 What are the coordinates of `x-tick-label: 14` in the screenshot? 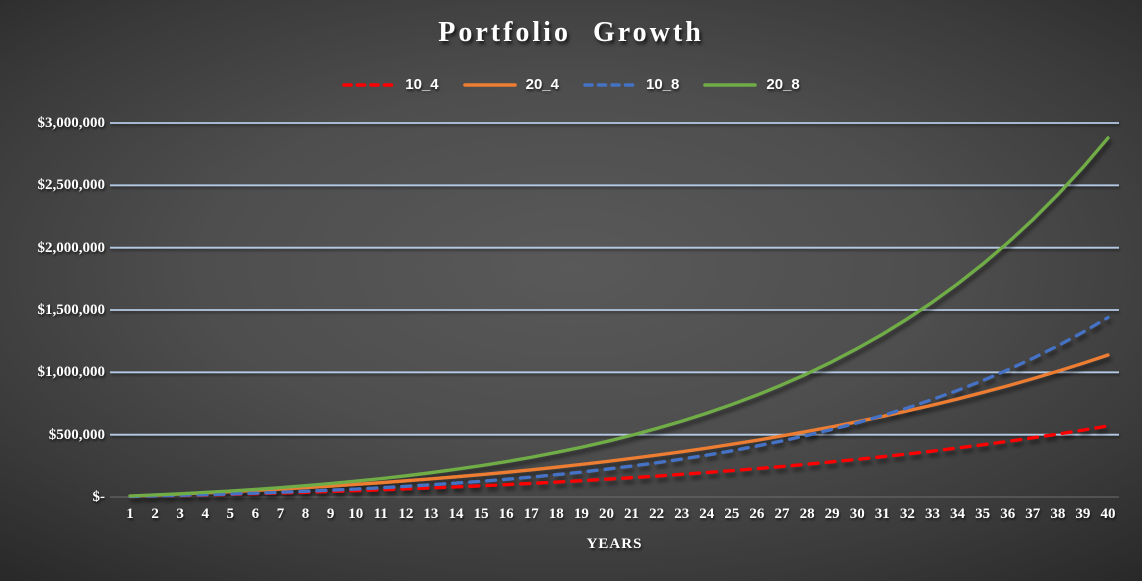 It's located at (456, 514).